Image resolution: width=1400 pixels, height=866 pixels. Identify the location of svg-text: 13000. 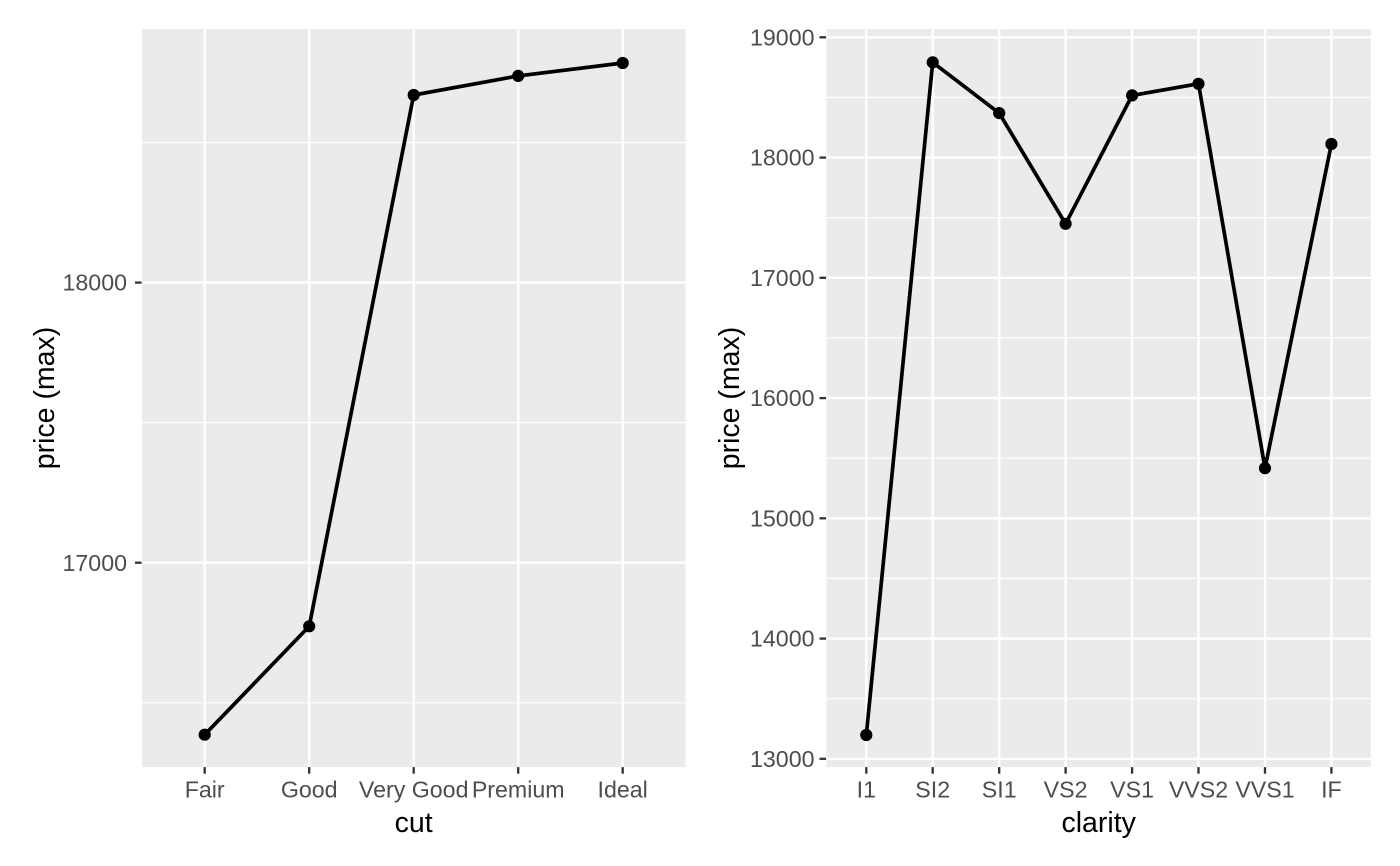
(782, 759).